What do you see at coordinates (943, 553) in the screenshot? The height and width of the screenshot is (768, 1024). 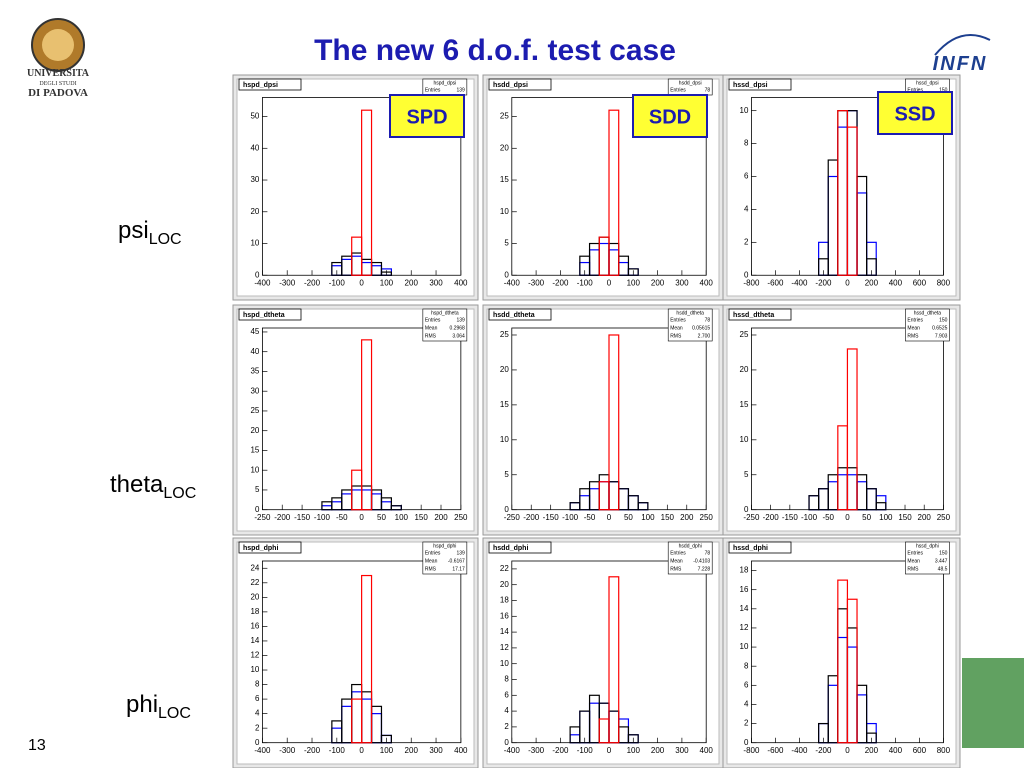 I see `stats-value: 150` at bounding box center [943, 553].